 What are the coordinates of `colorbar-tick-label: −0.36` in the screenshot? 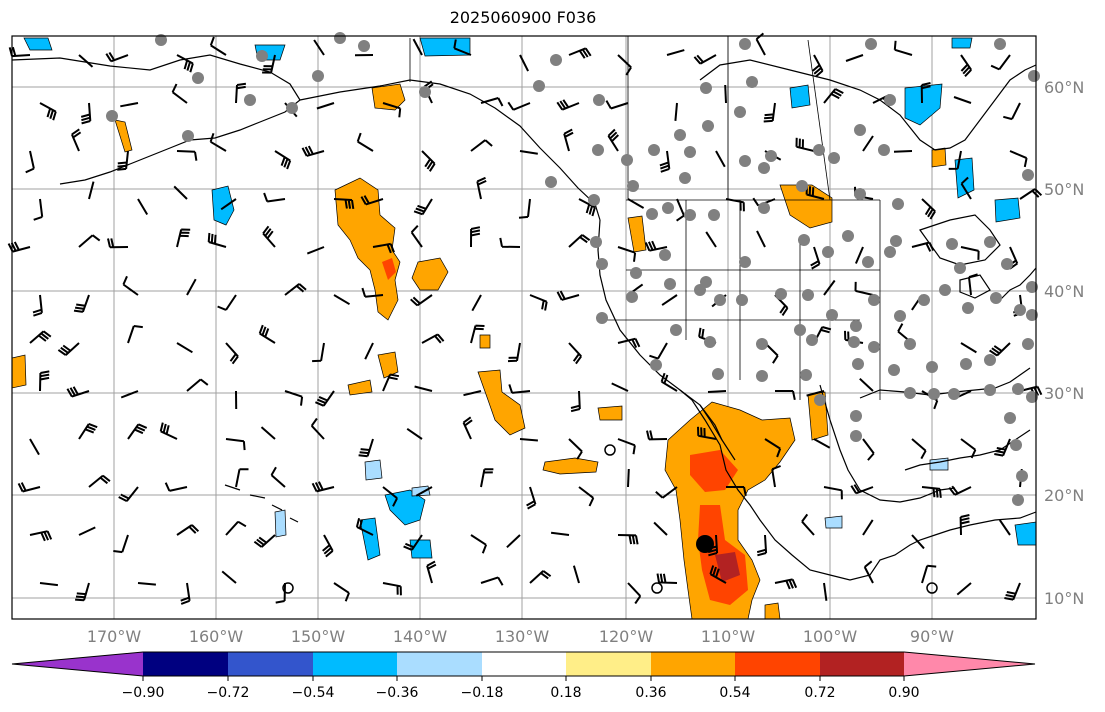 It's located at (397, 693).